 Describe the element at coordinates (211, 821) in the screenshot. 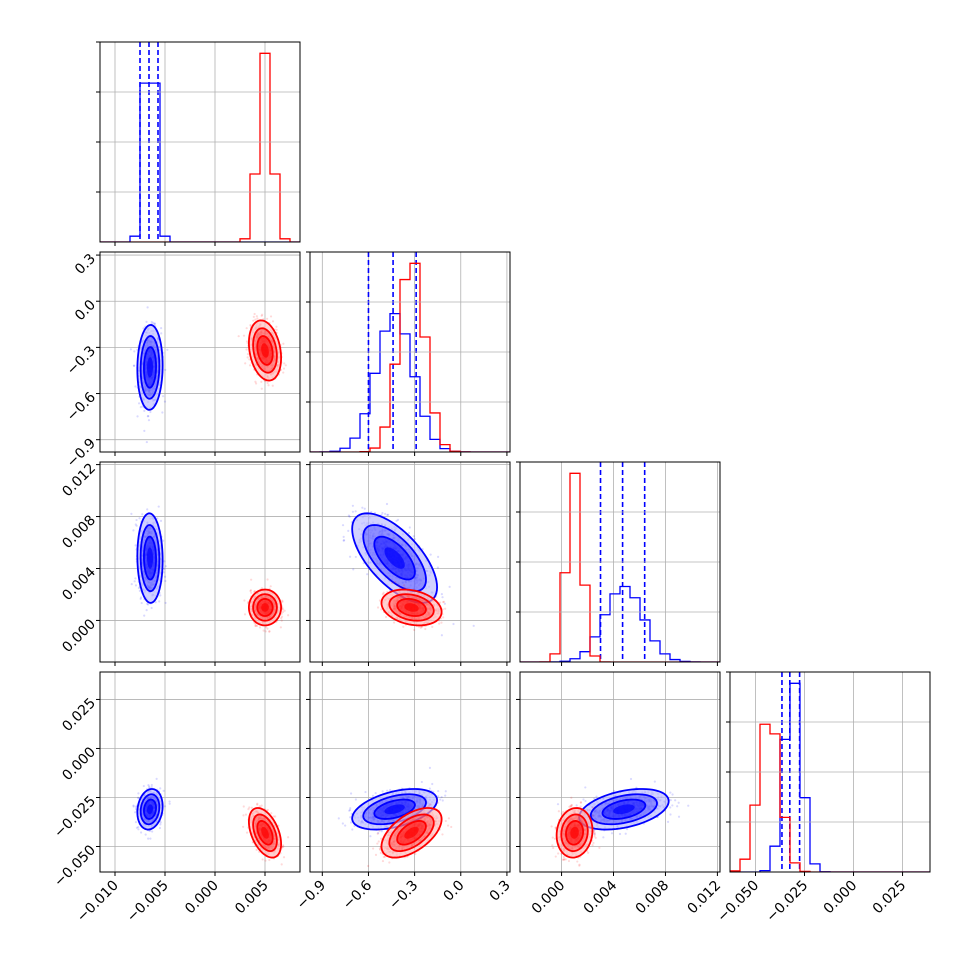

I see `panel-content` at that location.